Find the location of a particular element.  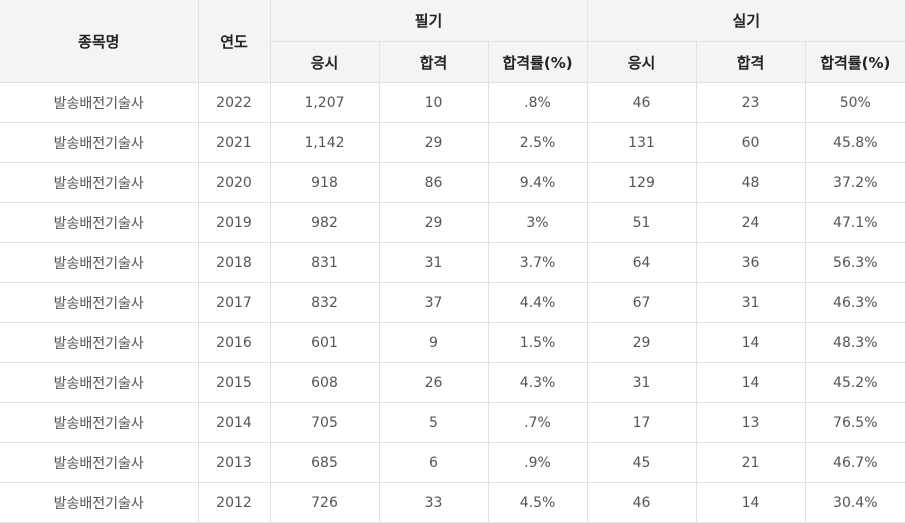

cell-practical-pass-rate: 46.7% is located at coordinates (854, 462).